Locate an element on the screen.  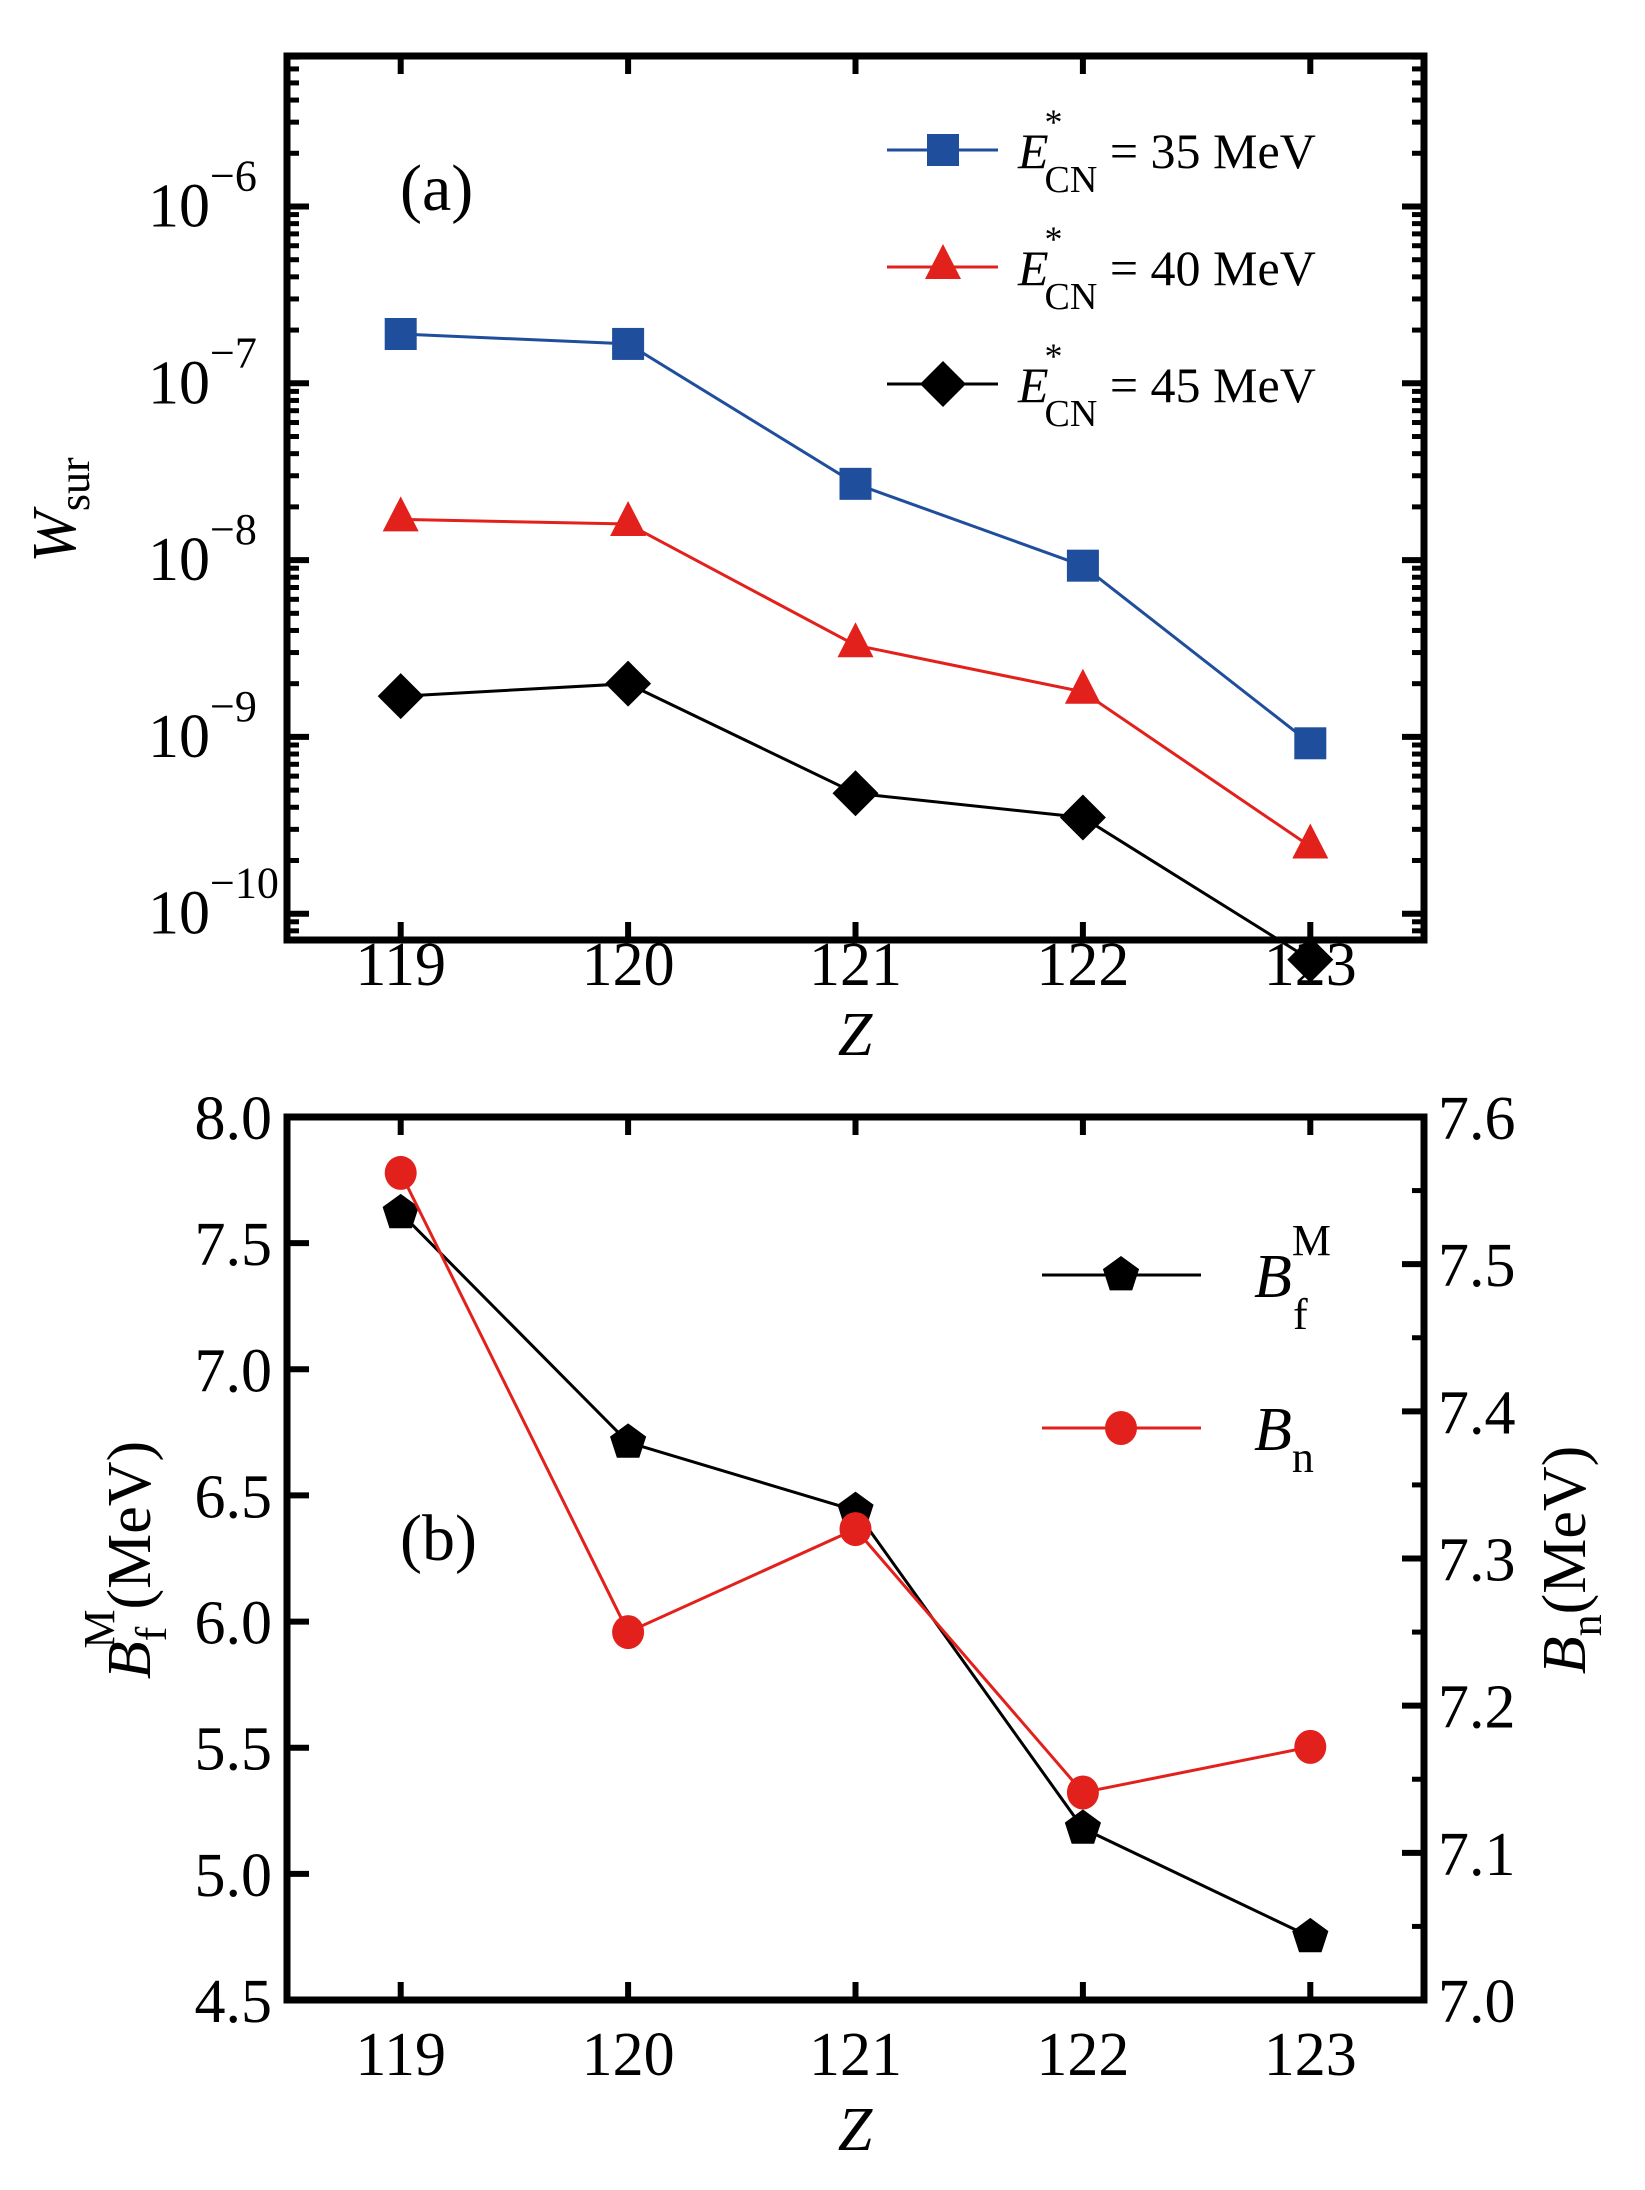
y-tick-label: 10⁻⁷ is located at coordinates (202, 372).